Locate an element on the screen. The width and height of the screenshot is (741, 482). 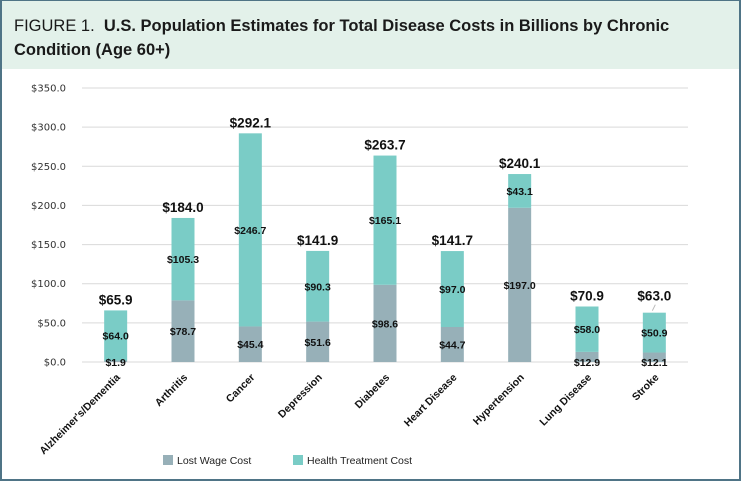
label-lost-wage: $1.9 is located at coordinates (115, 363).